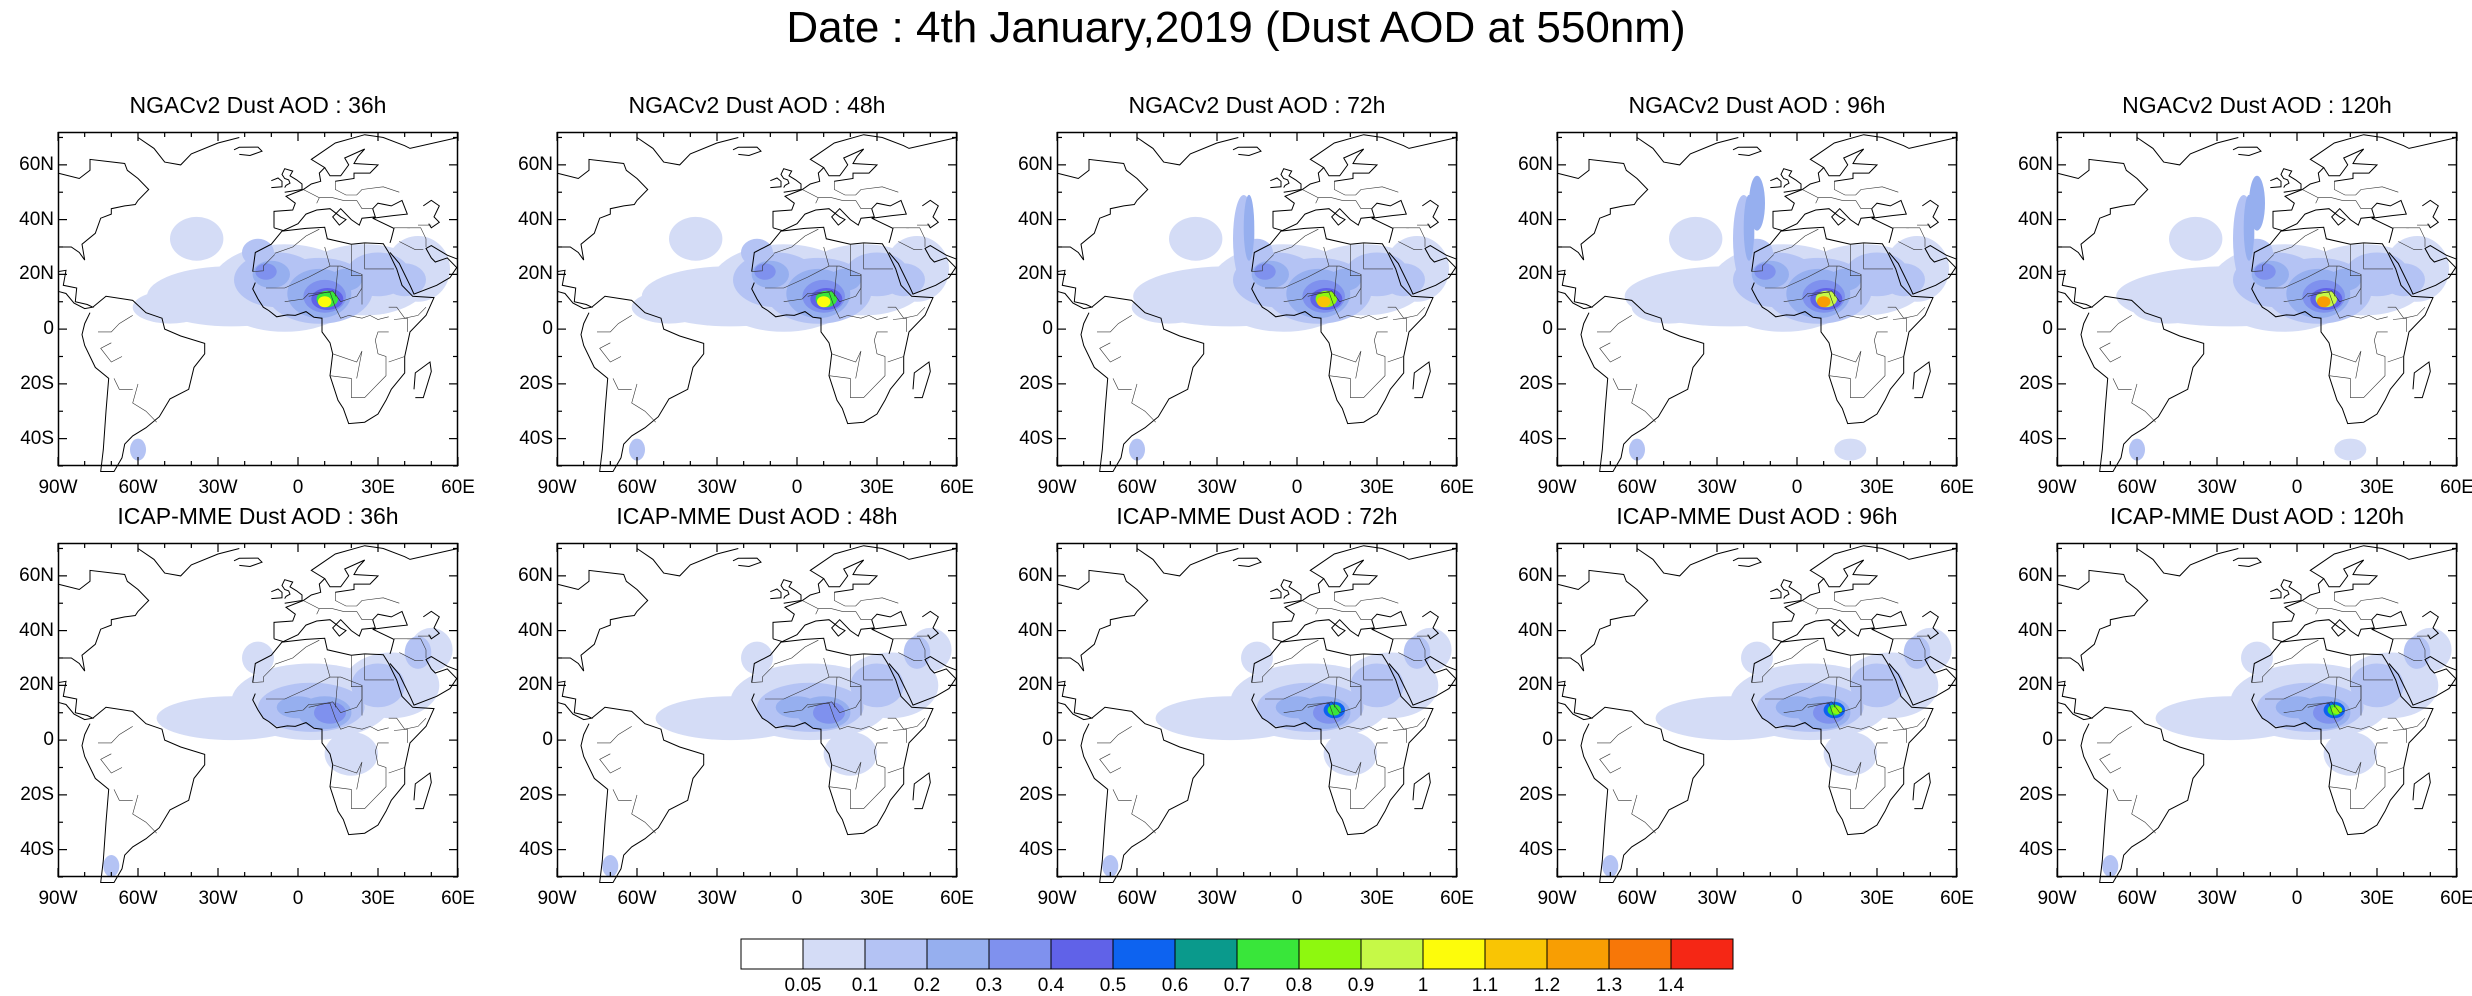 This screenshot has height=996, width=2472. I want to click on colorbar-tick-label: 0.1, so click(865, 985).